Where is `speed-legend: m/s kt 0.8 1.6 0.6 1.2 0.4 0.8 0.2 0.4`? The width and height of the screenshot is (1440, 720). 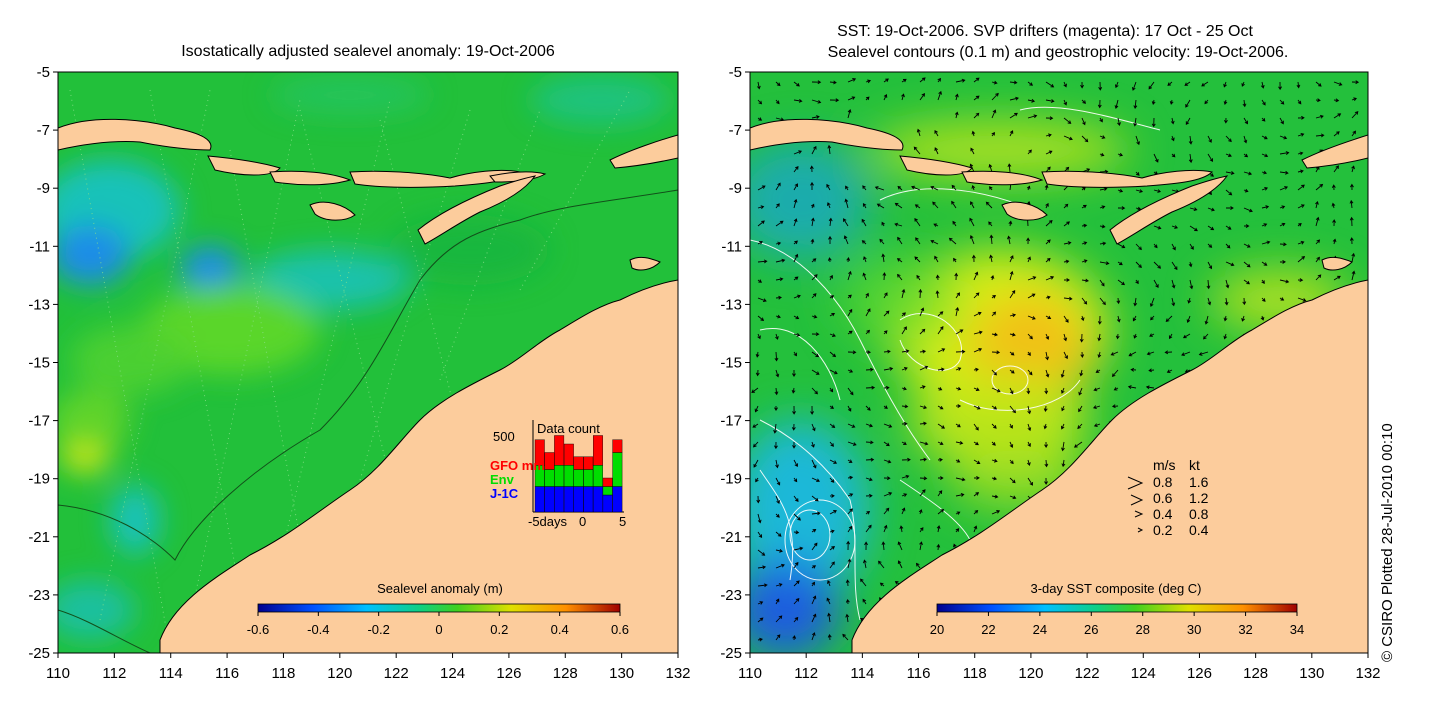 speed-legend: m/s kt 0.8 1.6 0.6 1.2 0.4 0.8 0.2 0.4 is located at coordinates (1168, 497).